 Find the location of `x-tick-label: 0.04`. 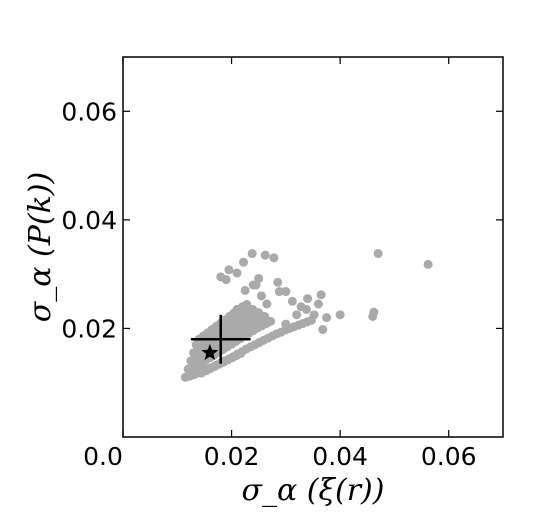

x-tick-label: 0.04 is located at coordinates (340, 456).